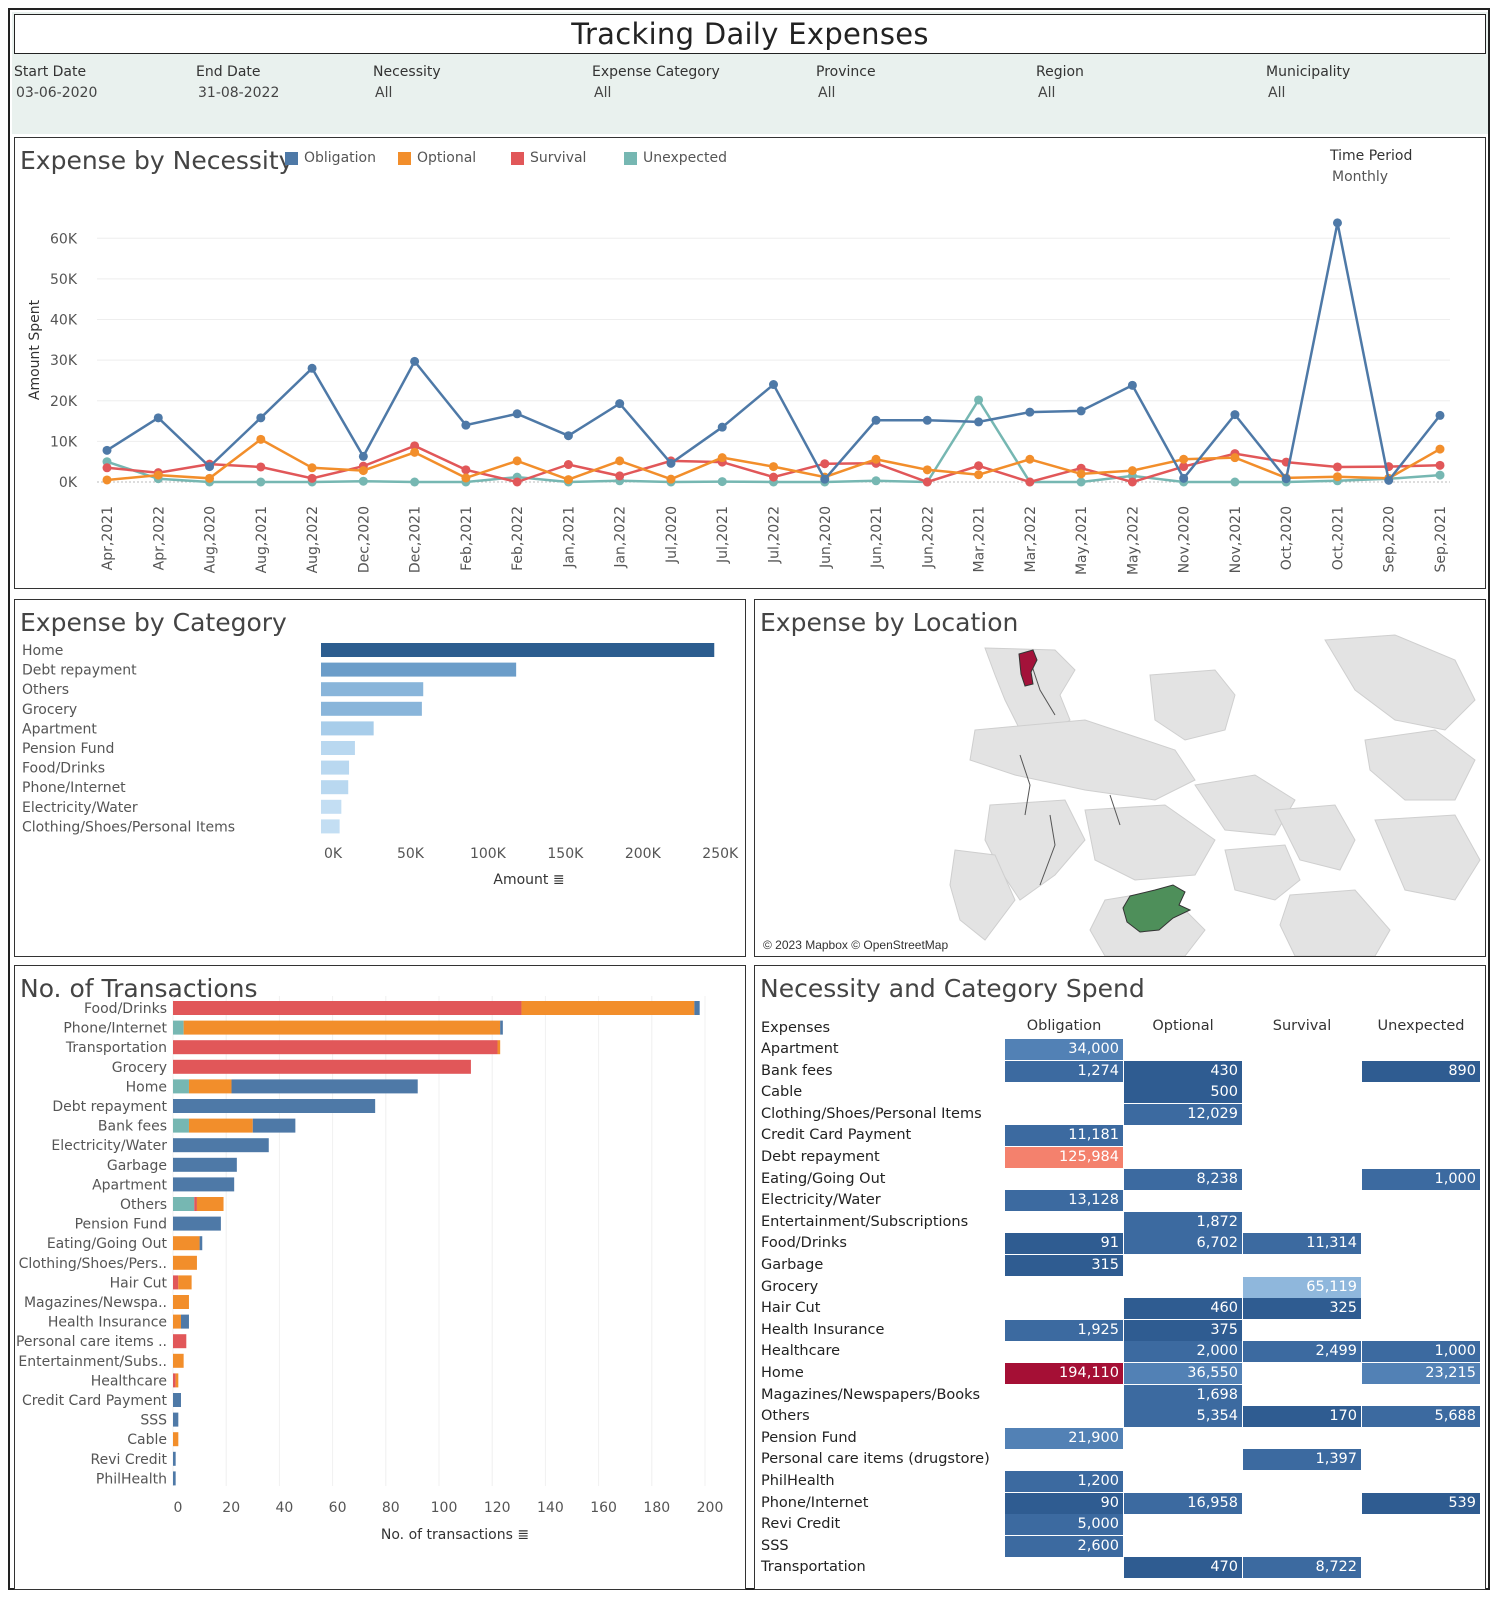 This screenshot has width=1500, height=1600. What do you see at coordinates (1064, 1373) in the screenshot?
I see `heatmap-cell: 194,110` at bounding box center [1064, 1373].